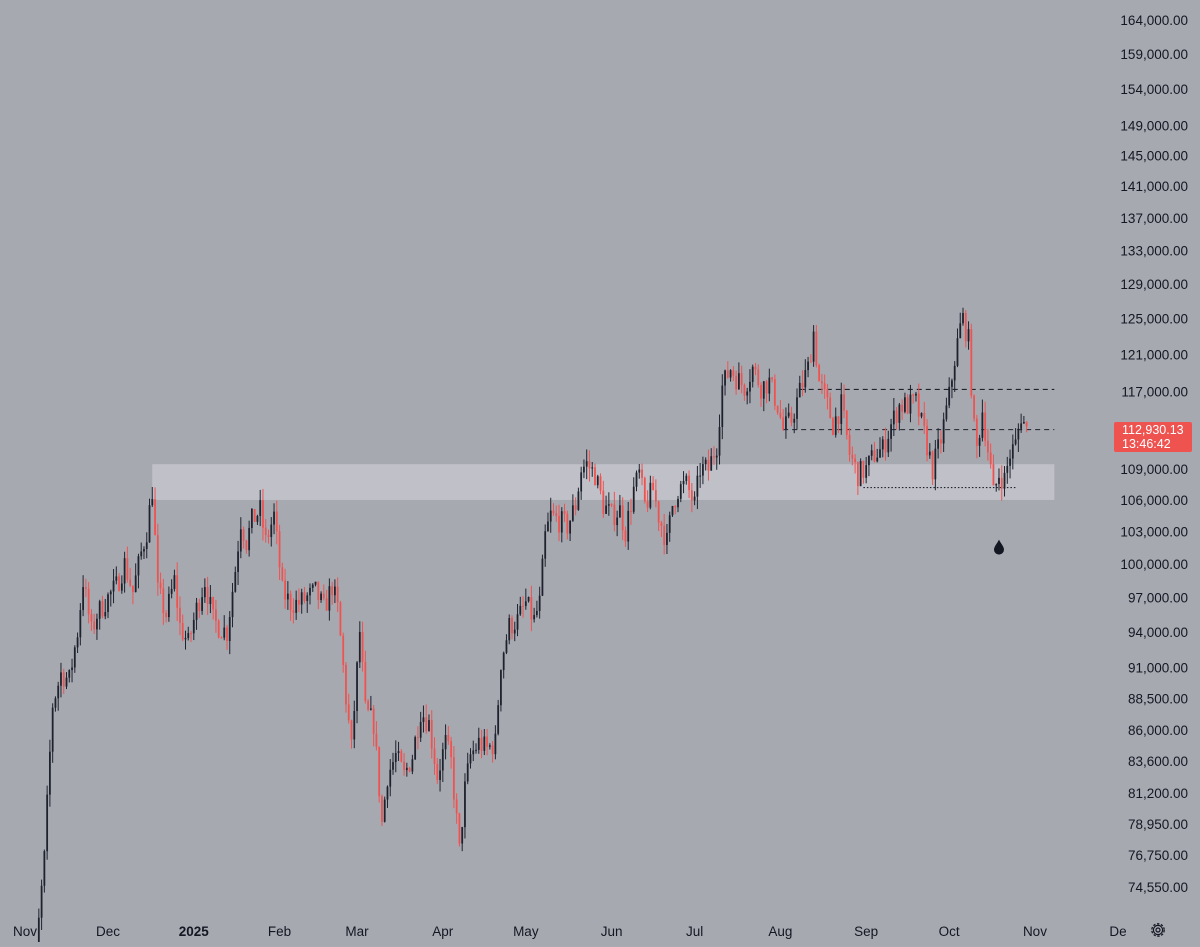 The width and height of the screenshot is (1200, 947). I want to click on droplet-icon, so click(998, 547).